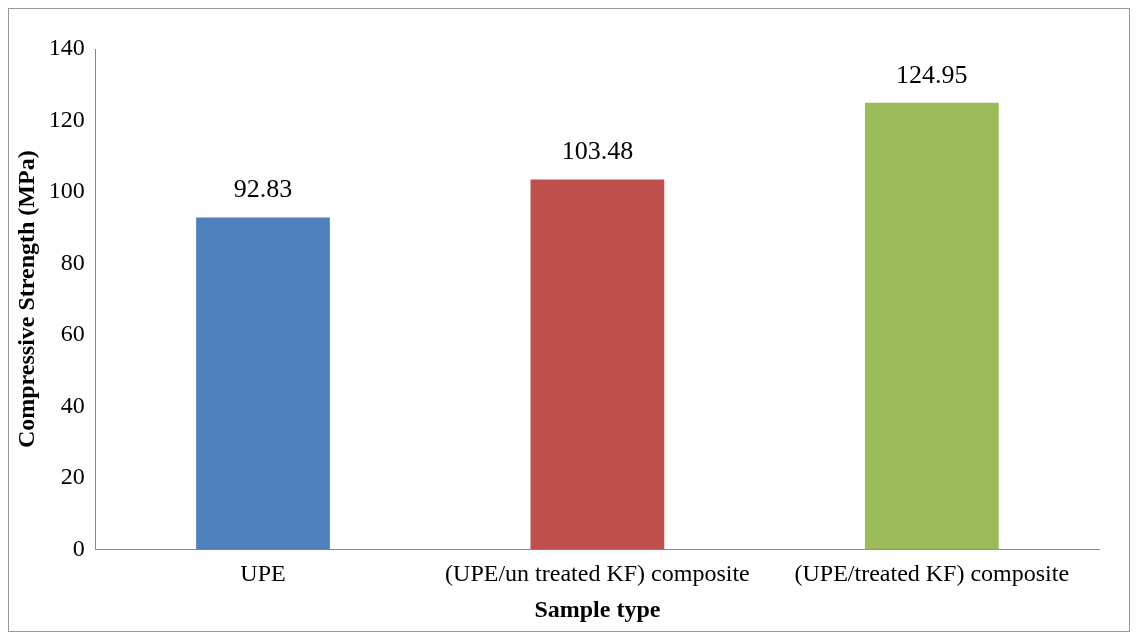 Image resolution: width=1142 pixels, height=644 pixels. What do you see at coordinates (263, 573) in the screenshot?
I see `x-tick-label: UPE` at bounding box center [263, 573].